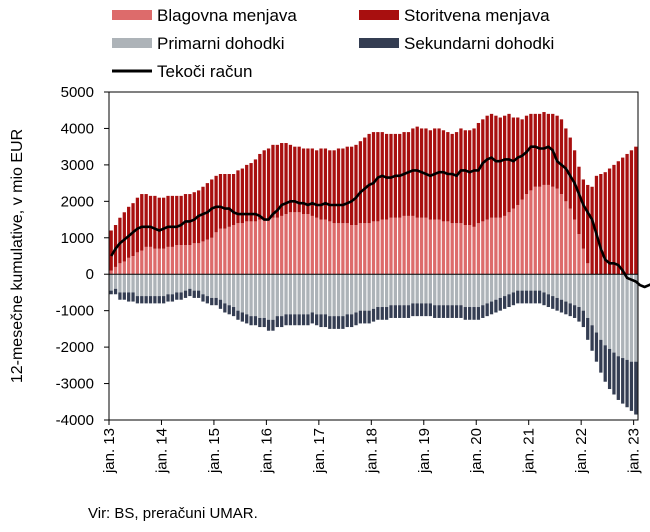 The width and height of the screenshot is (650, 532). Describe the element at coordinates (476, 451) in the screenshot. I see `x-tick-label: jan. 20` at that location.